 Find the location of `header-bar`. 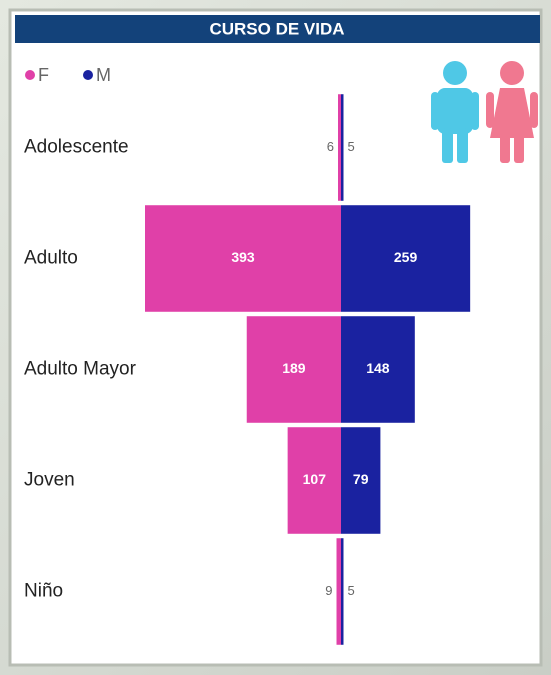

header-bar is located at coordinates (277, 29).